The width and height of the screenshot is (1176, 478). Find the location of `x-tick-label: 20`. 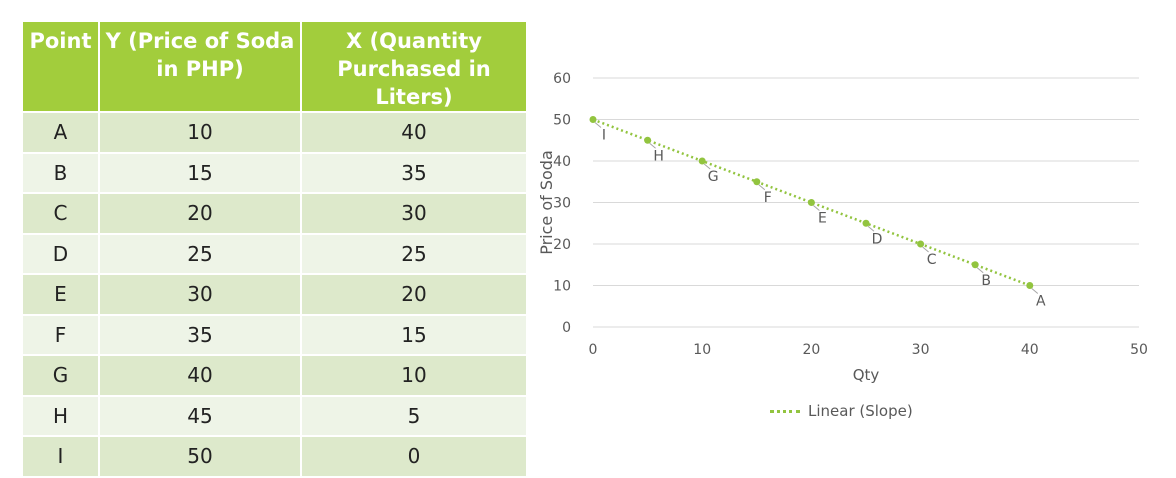

x-tick-label: 20 is located at coordinates (811, 350).